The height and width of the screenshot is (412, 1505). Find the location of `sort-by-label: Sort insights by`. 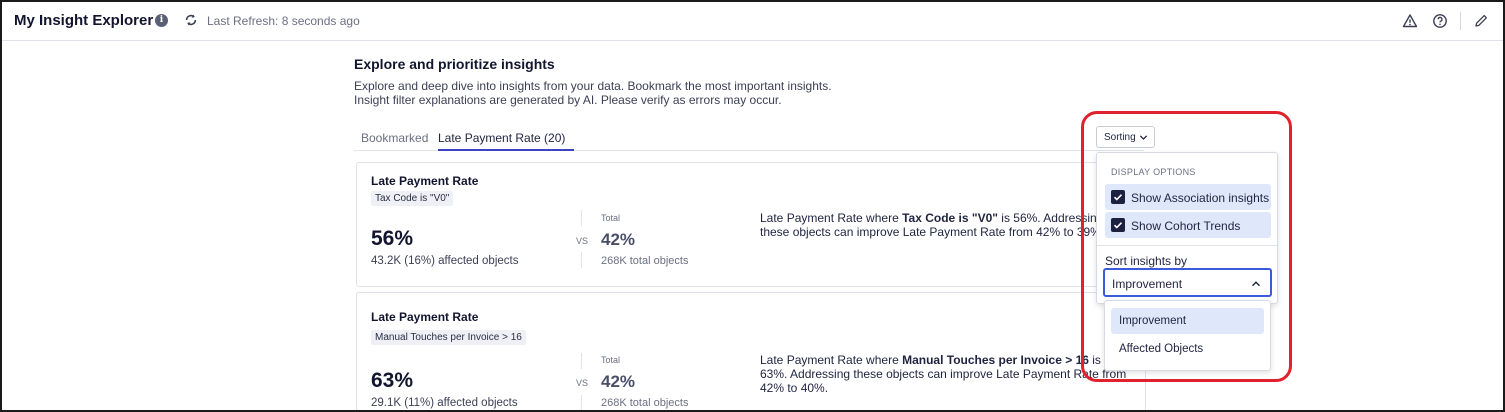

sort-by-label: Sort insights by is located at coordinates (1146, 261).